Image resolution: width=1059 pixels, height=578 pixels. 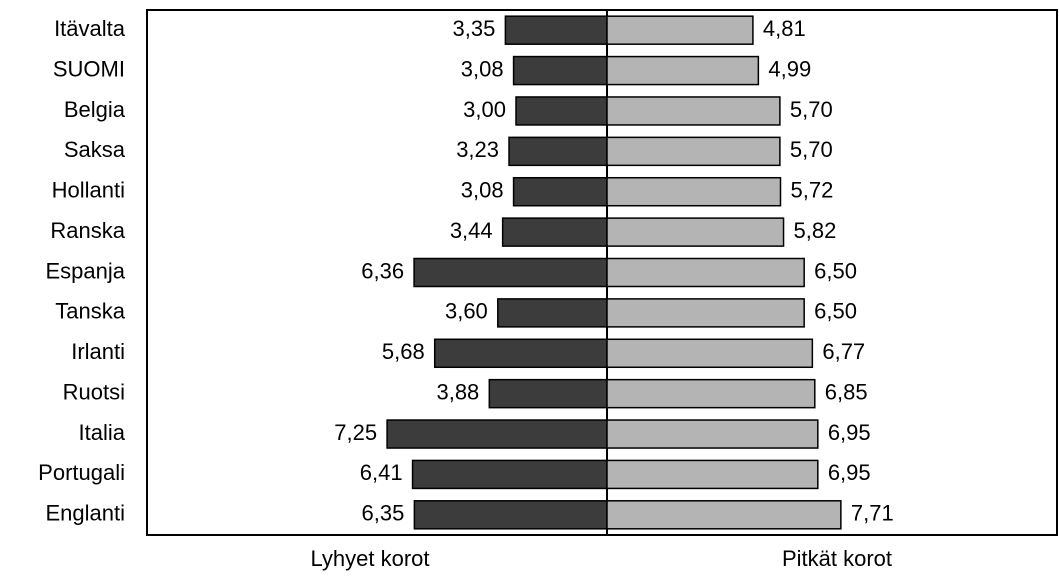 What do you see at coordinates (471, 230) in the screenshot?
I see `value-label: 3,44` at bounding box center [471, 230].